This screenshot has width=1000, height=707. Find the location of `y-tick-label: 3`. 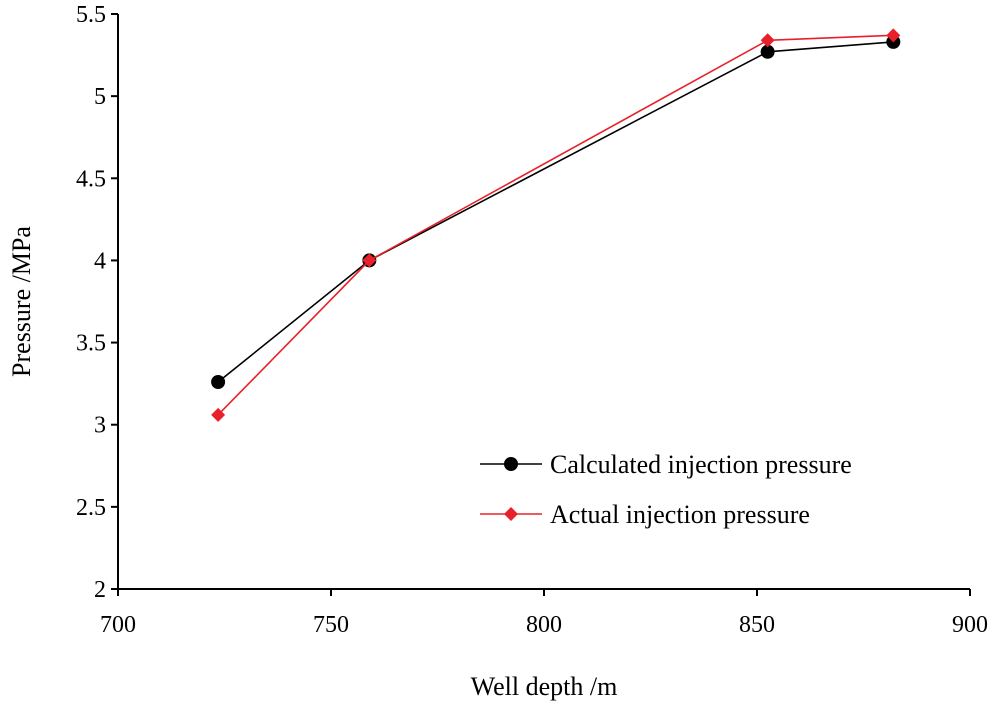

y-tick-label: 3 is located at coordinates (100, 426).